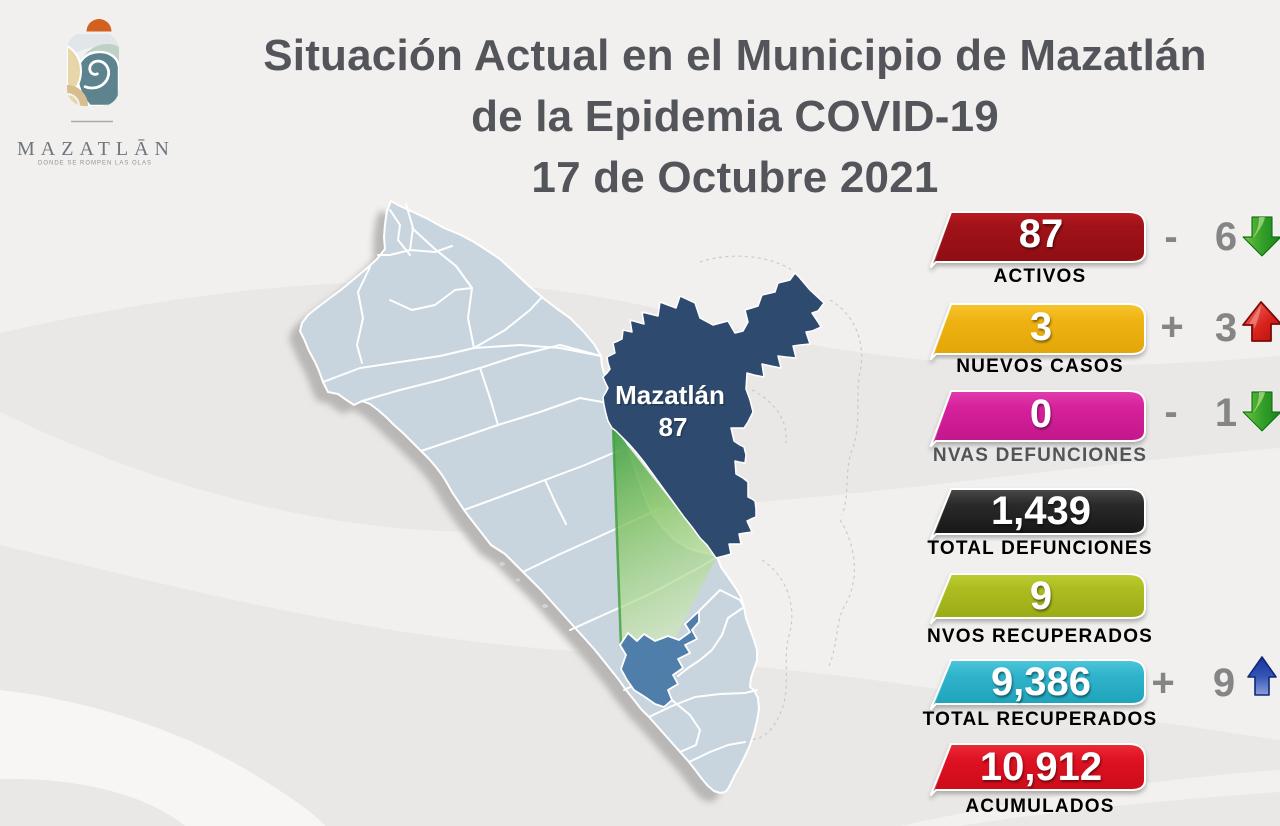  Describe the element at coordinates (95, 164) in the screenshot. I see `svg-text: DONDE SE ROMPEN LAS OLAS` at that location.